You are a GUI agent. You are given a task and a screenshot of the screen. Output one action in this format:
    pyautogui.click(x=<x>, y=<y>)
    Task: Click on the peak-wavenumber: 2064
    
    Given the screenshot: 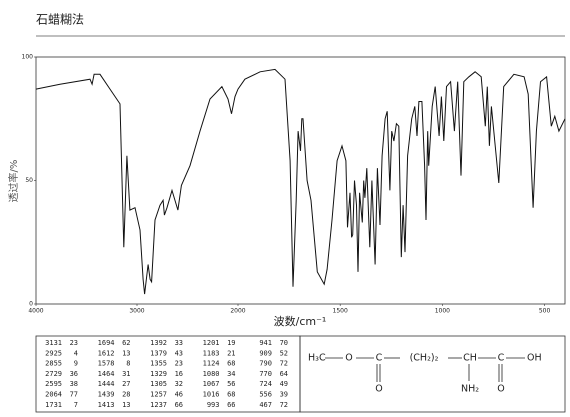 What is the action you would take?
    pyautogui.click(x=53, y=395)
    